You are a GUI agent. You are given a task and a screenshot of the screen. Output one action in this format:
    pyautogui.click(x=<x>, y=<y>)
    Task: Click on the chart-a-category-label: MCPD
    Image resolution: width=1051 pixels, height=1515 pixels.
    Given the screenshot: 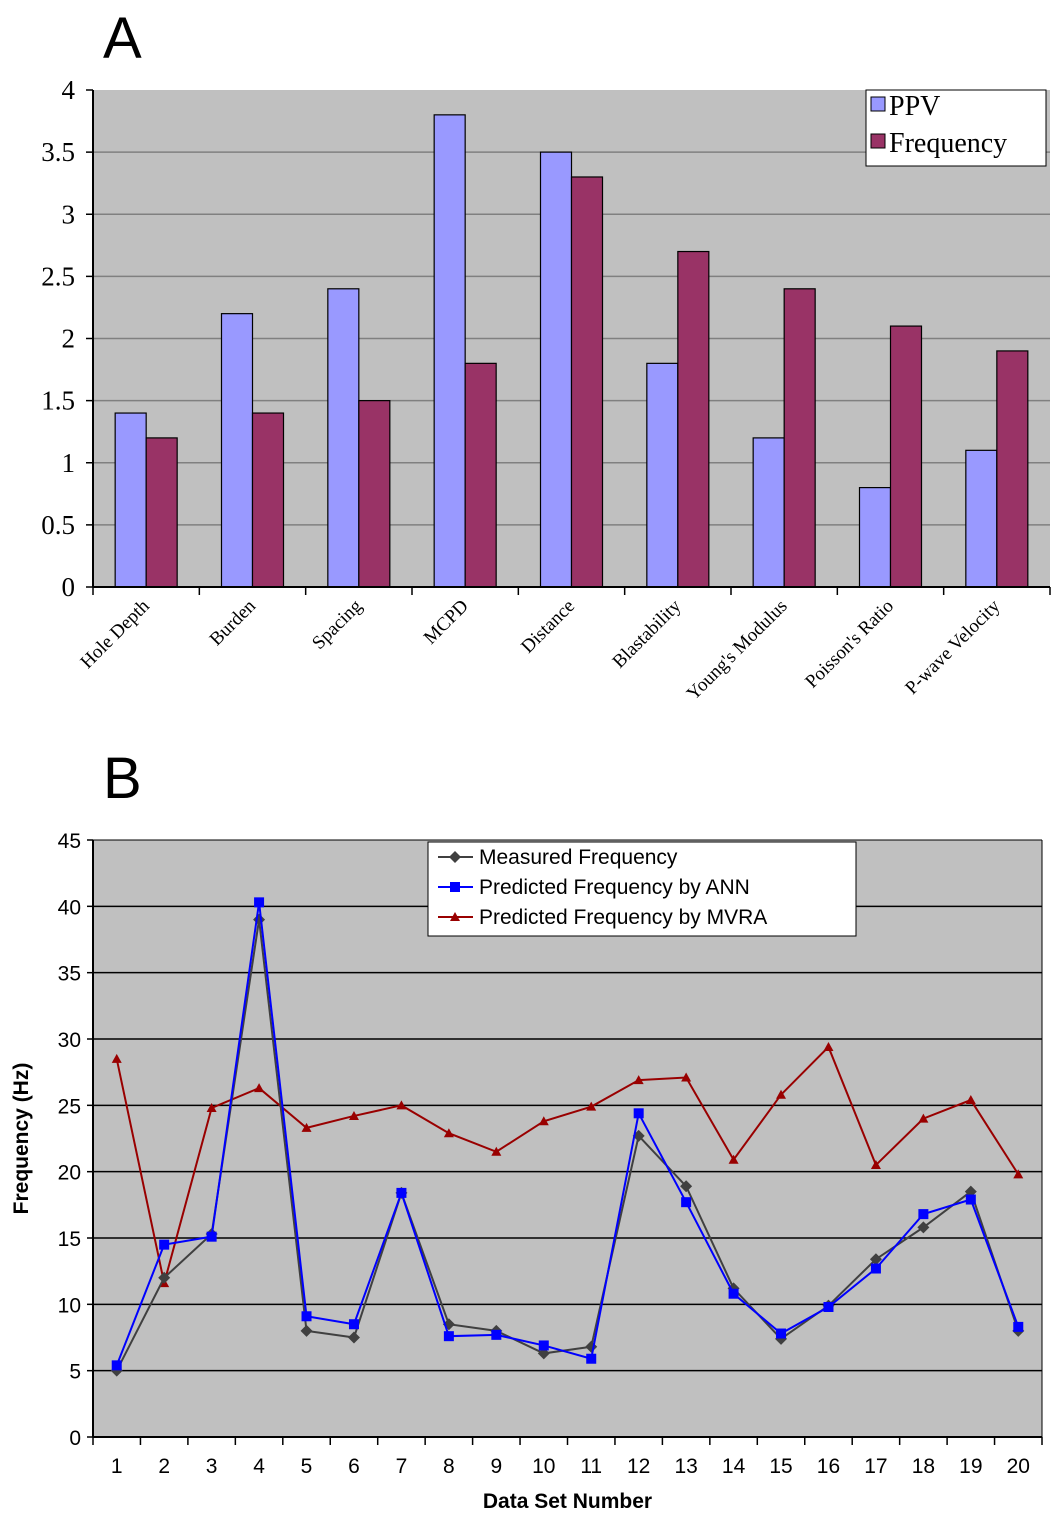 What is the action you would take?
    pyautogui.click(x=446, y=622)
    